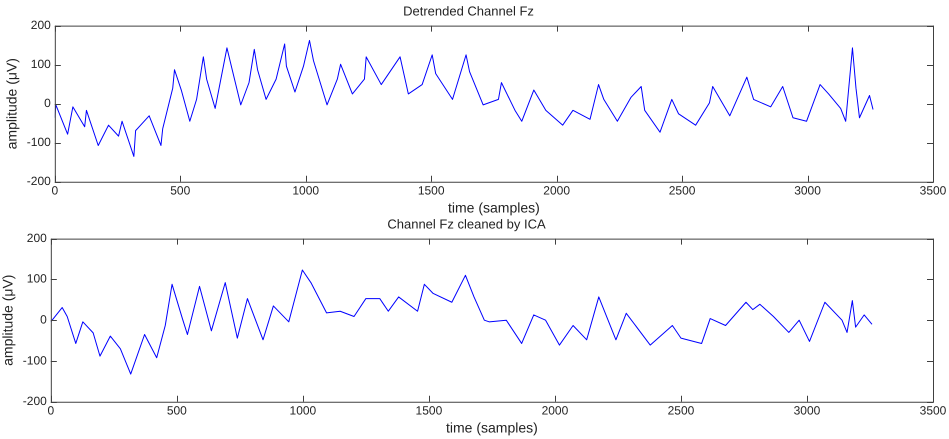 The width and height of the screenshot is (949, 439). I want to click on chart-title: Channel Fz cleaned by ICA, so click(466, 224).